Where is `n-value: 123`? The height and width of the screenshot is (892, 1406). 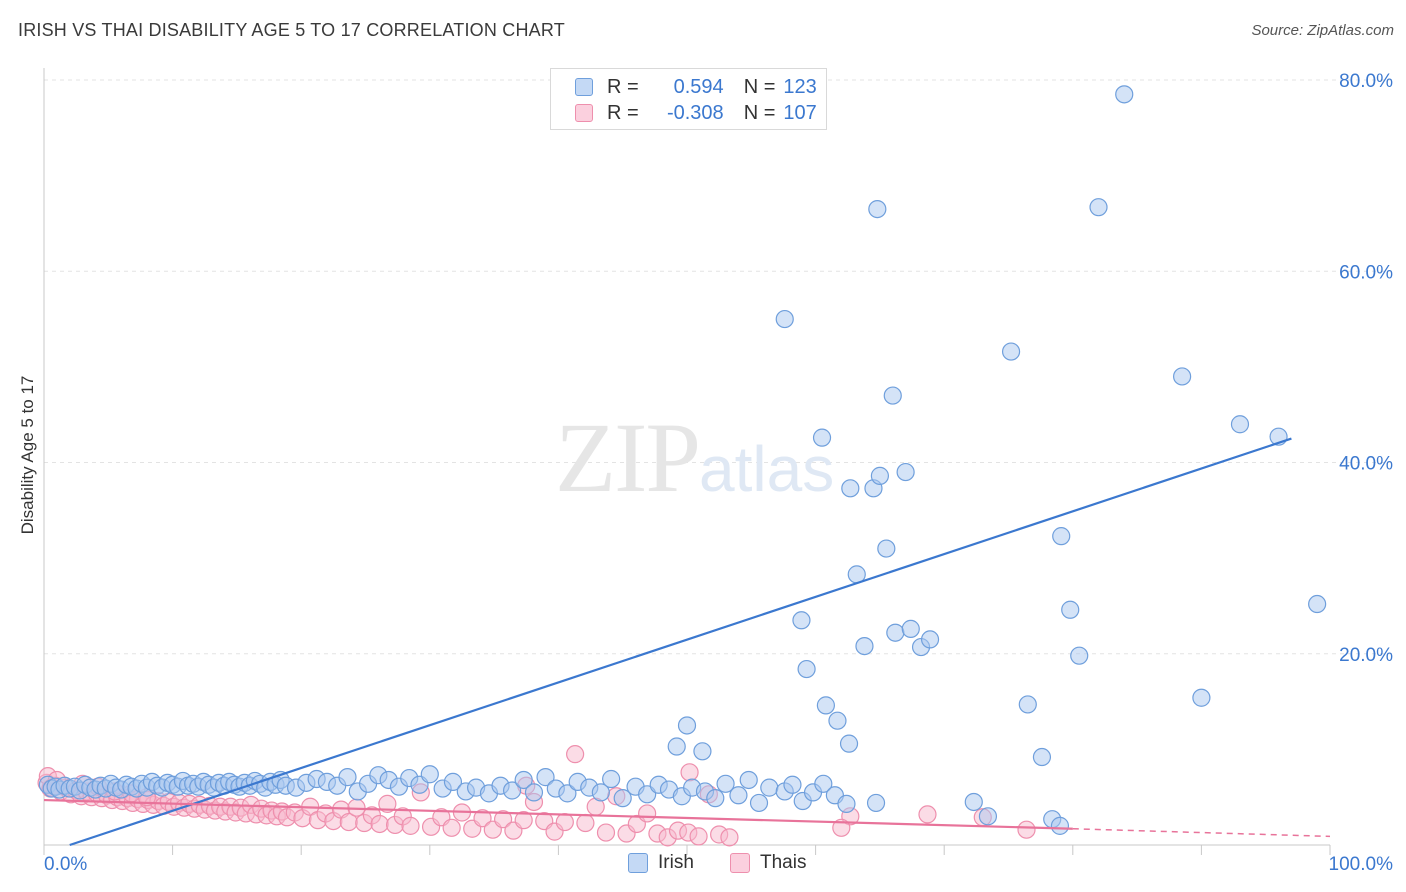 n-value: 123 is located at coordinates (800, 86).